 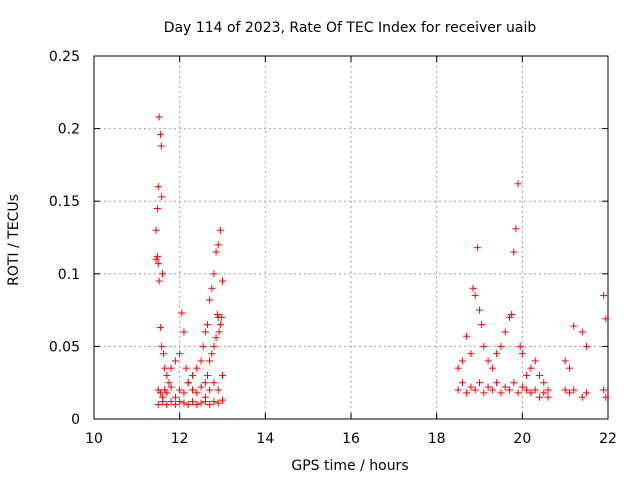 What do you see at coordinates (94, 439) in the screenshot?
I see `x-tick-label: 10` at bounding box center [94, 439].